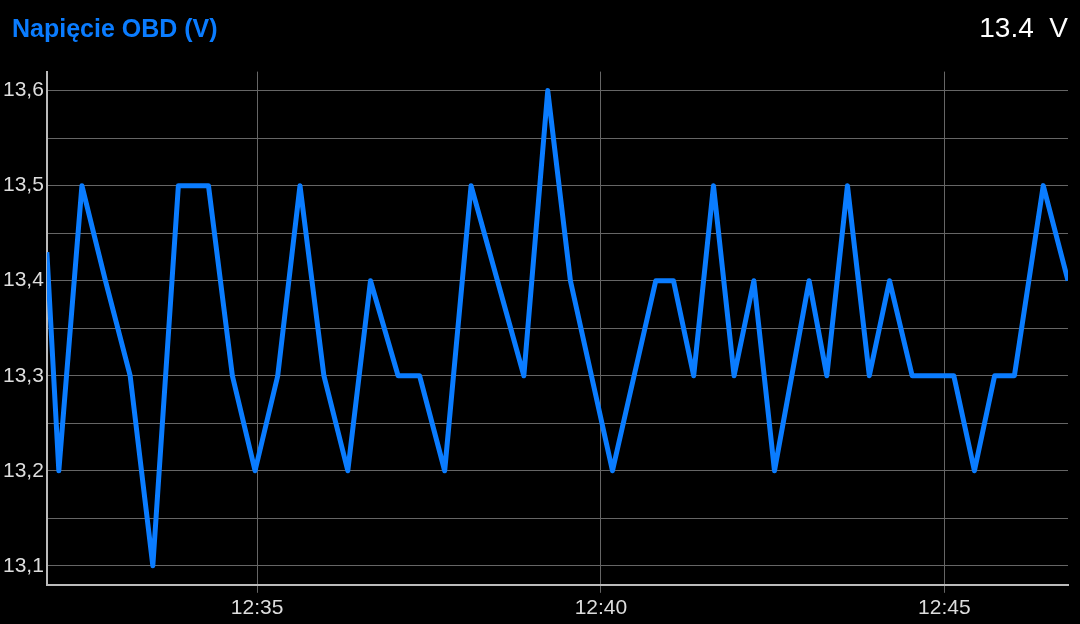  I want to click on x-tick-label: 12:40, so click(601, 607).